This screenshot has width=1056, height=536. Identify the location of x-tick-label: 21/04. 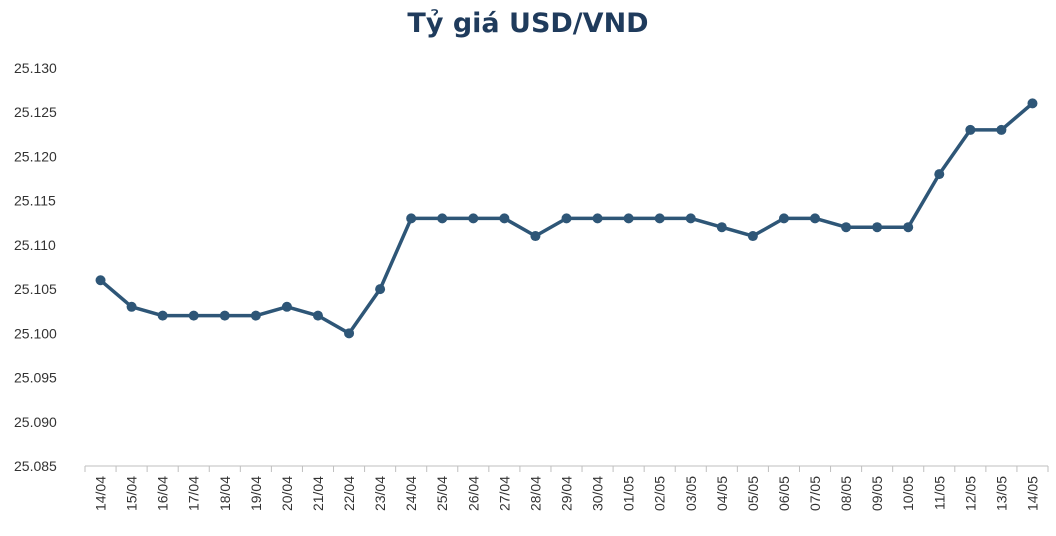
(318, 493).